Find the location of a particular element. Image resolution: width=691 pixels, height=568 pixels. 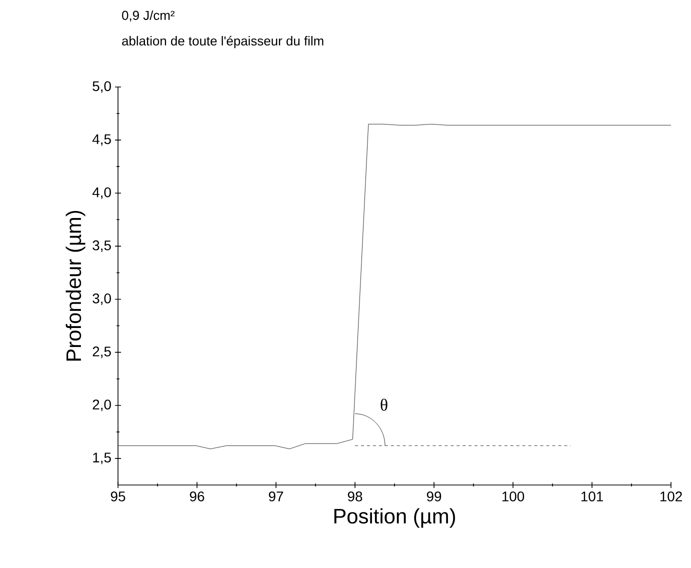

chart-title: 0,9 J/cm² is located at coordinates (148, 16).